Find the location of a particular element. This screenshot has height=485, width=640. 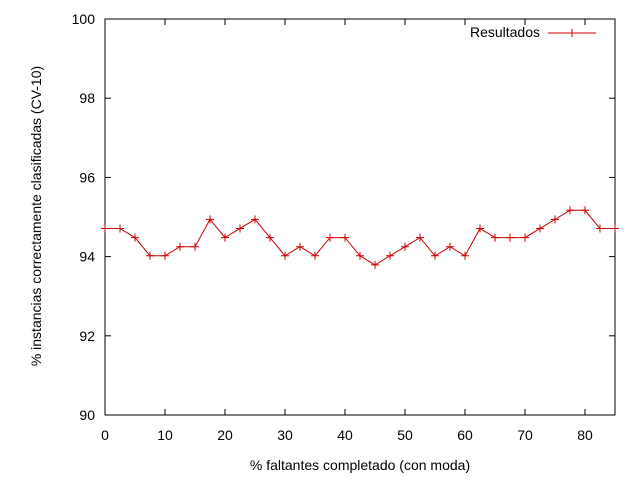

x-axis-label: % faltantes completado (con moda) is located at coordinates (360, 465).